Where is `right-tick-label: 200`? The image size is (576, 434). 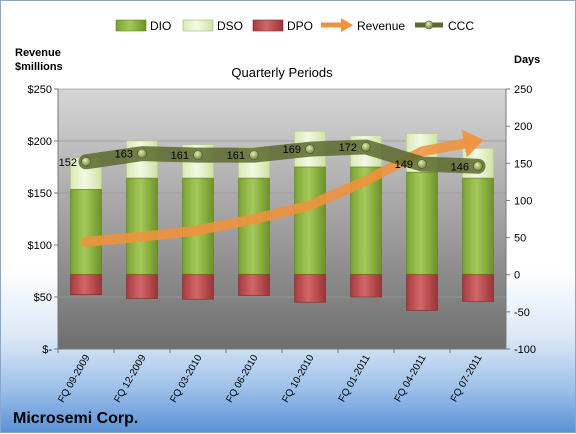 right-tick-label: 200 is located at coordinates (523, 127).